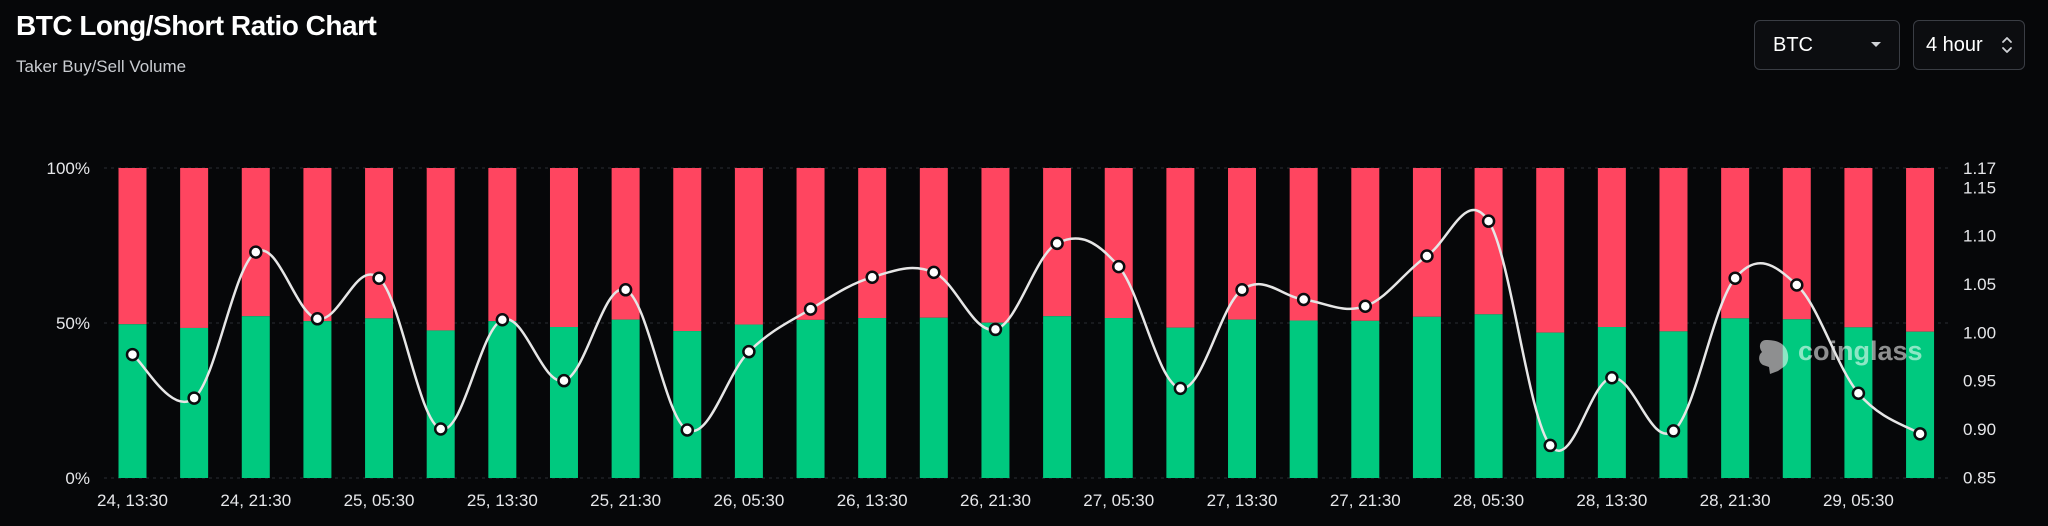  What do you see at coordinates (625, 500) in the screenshot?
I see `x-axis-tick-label: 25, 21:30` at bounding box center [625, 500].